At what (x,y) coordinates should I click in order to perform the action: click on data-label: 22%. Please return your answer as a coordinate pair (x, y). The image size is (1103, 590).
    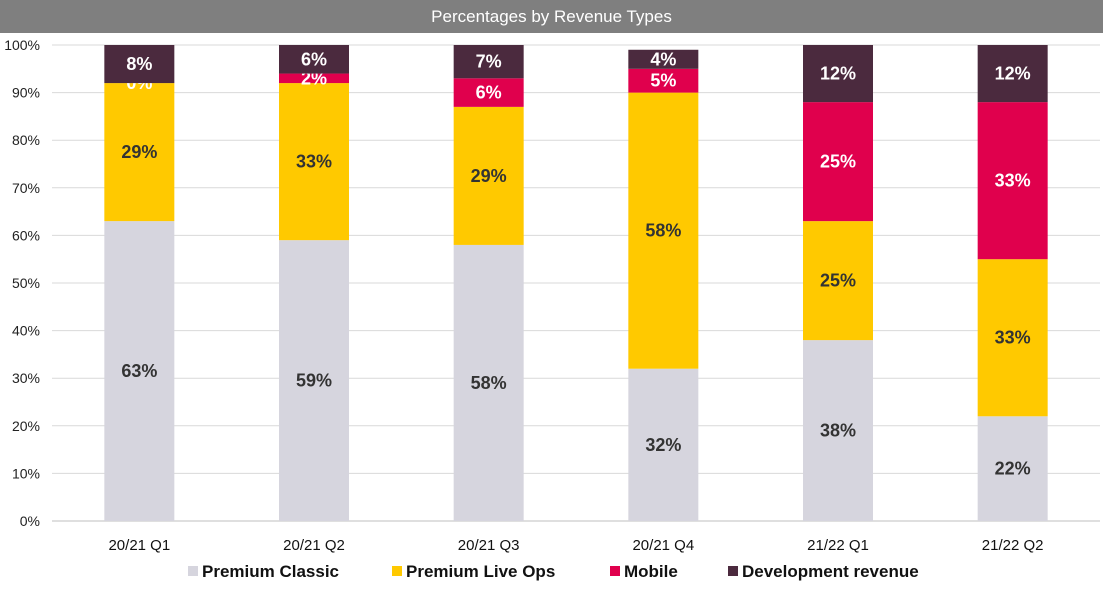
    Looking at the image, I should click on (1013, 469).